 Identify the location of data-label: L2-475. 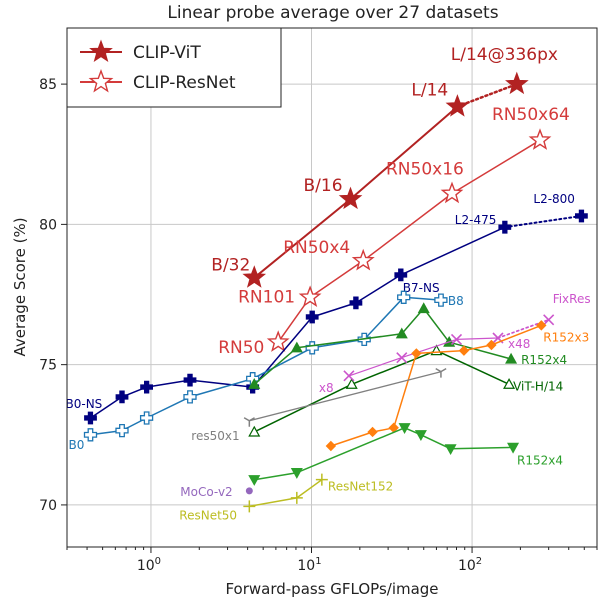
(476, 220).